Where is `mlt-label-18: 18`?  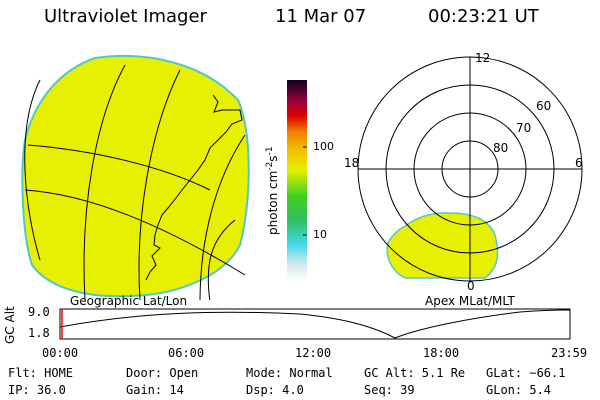 mlt-label-18: 18 is located at coordinates (351, 163).